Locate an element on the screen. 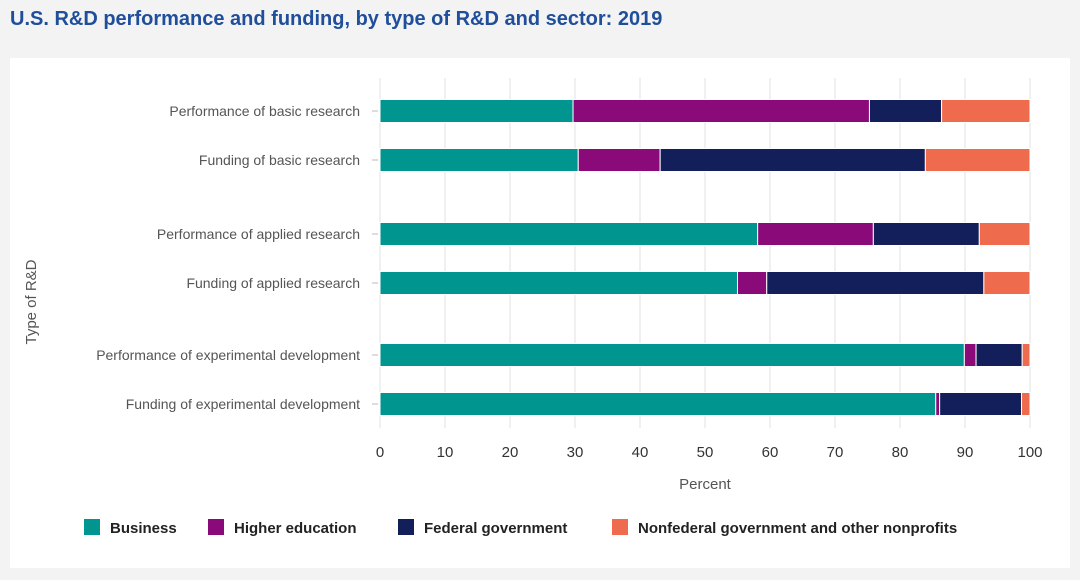  category-label: Funding of applied research is located at coordinates (273, 283).